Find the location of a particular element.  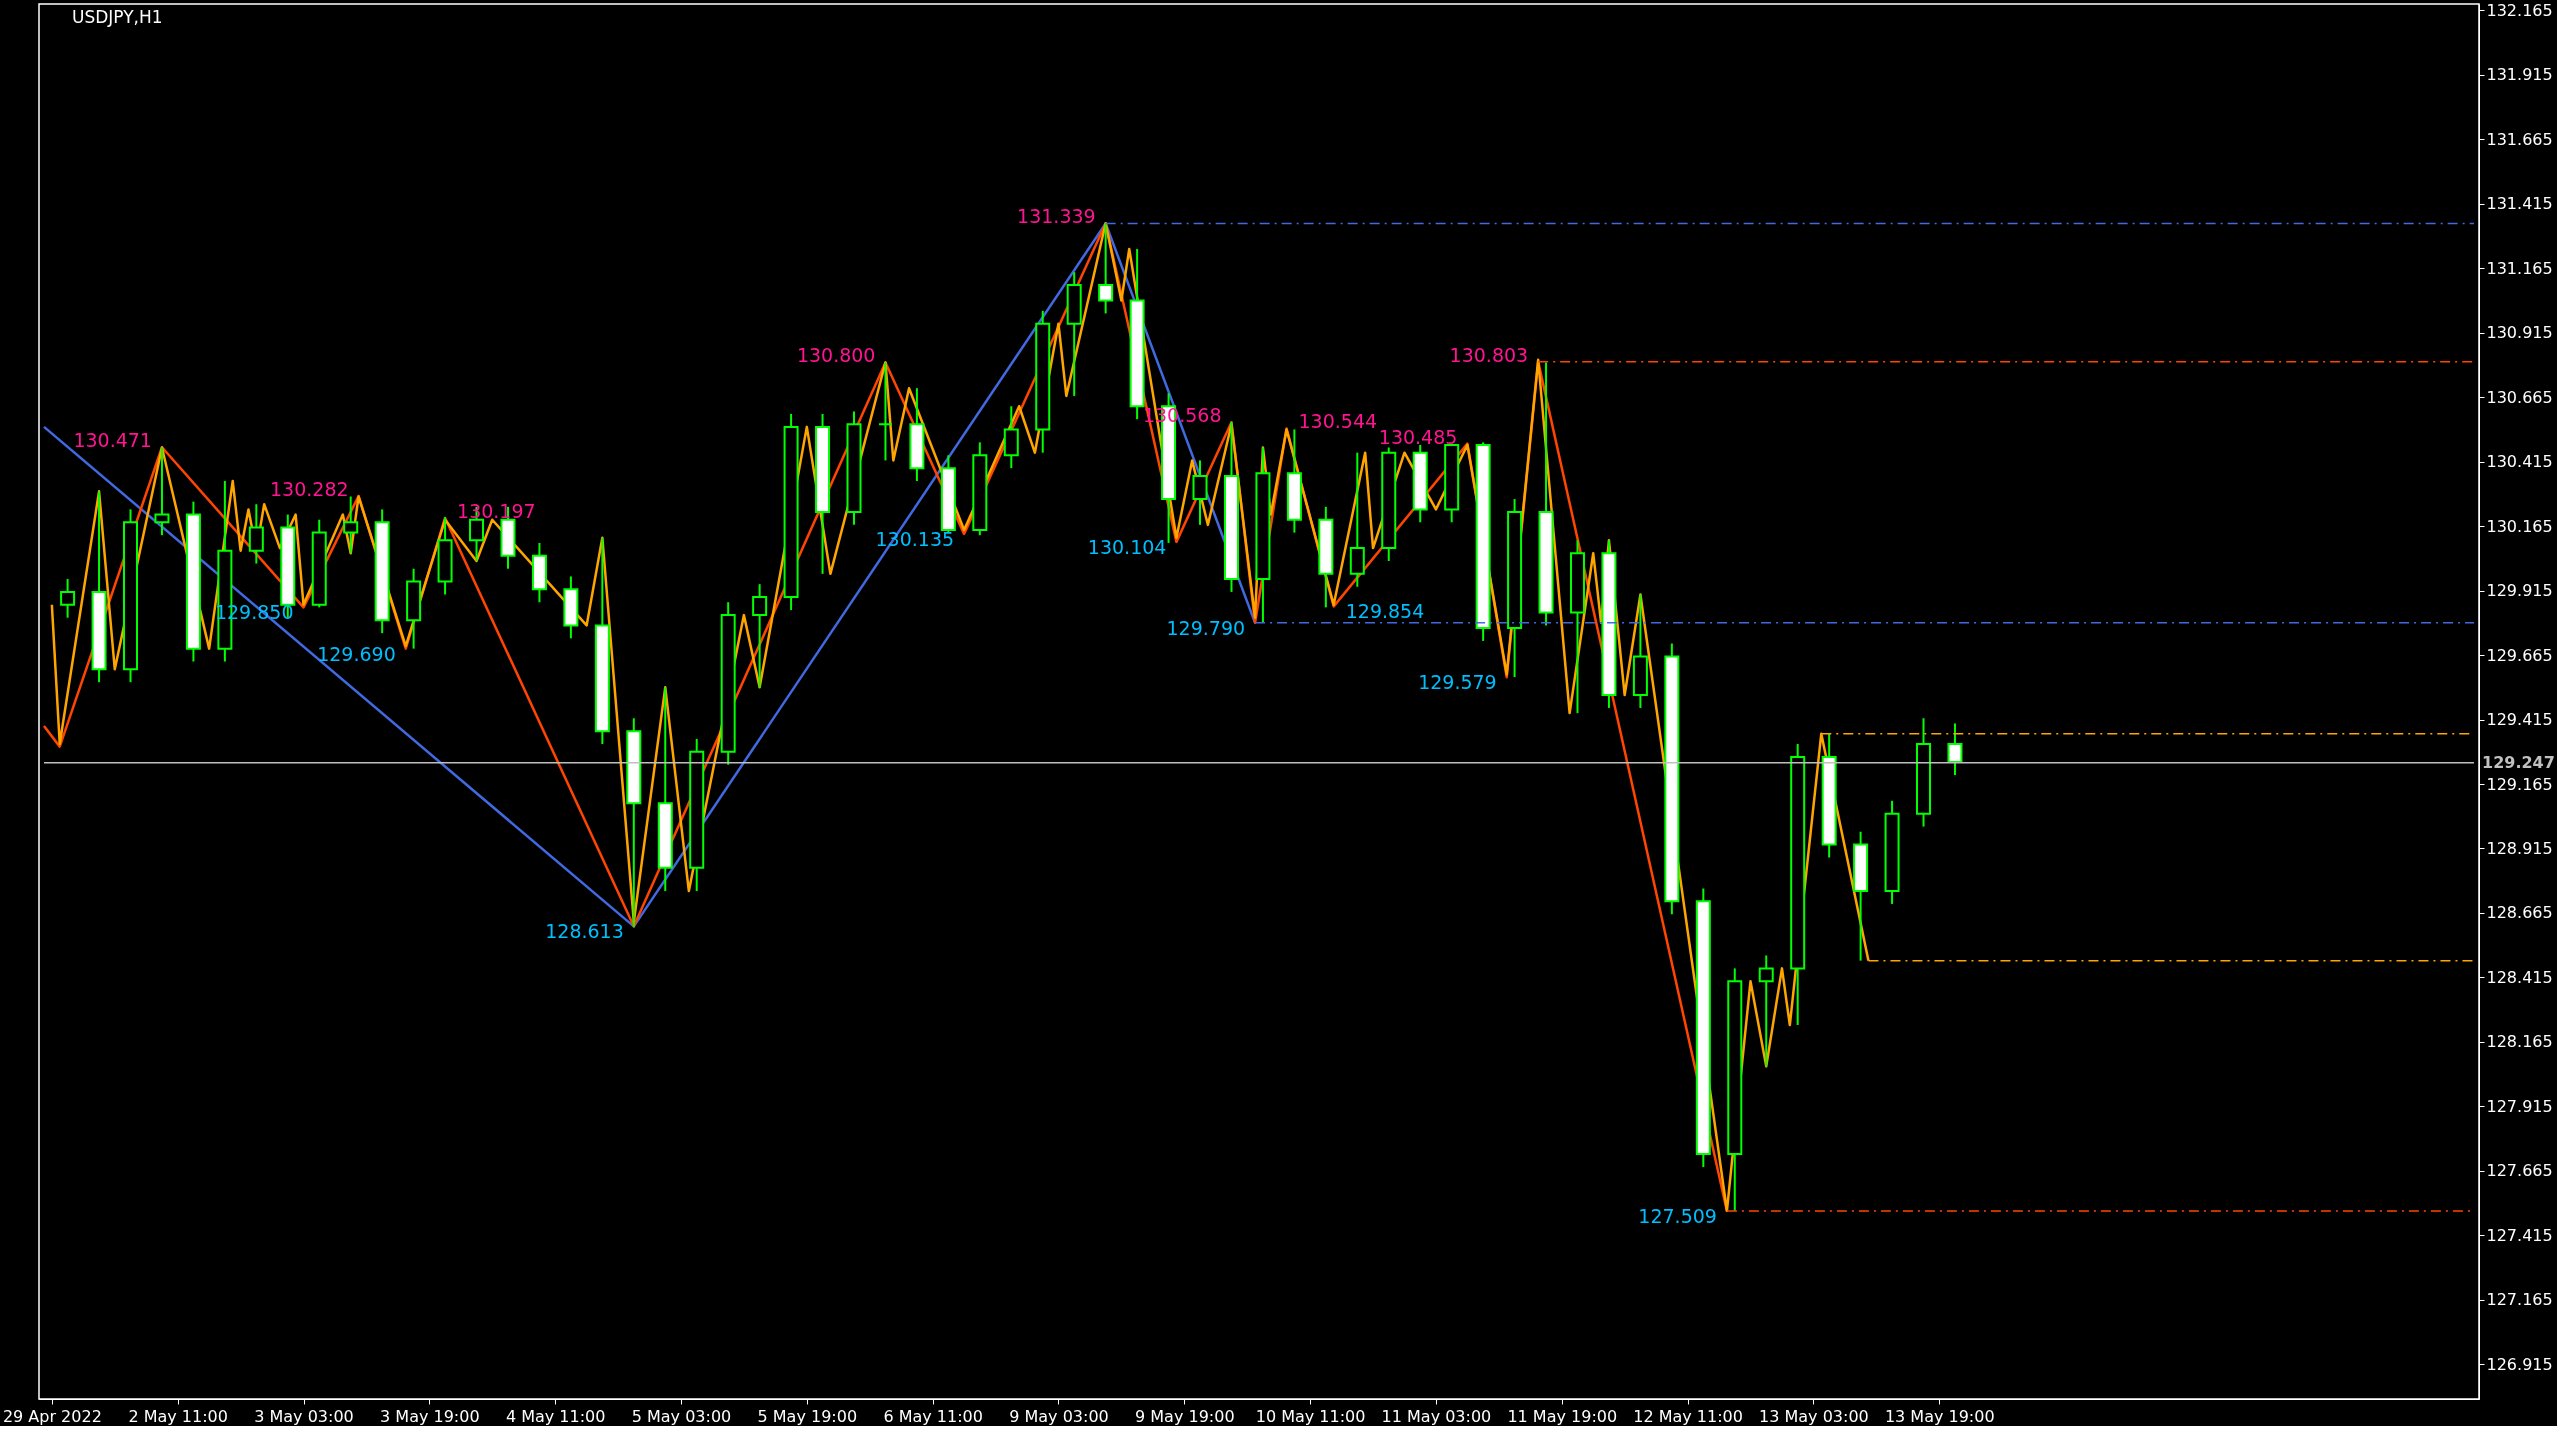

x-tick-label: 9 May 03:00 is located at coordinates (1059, 1416).